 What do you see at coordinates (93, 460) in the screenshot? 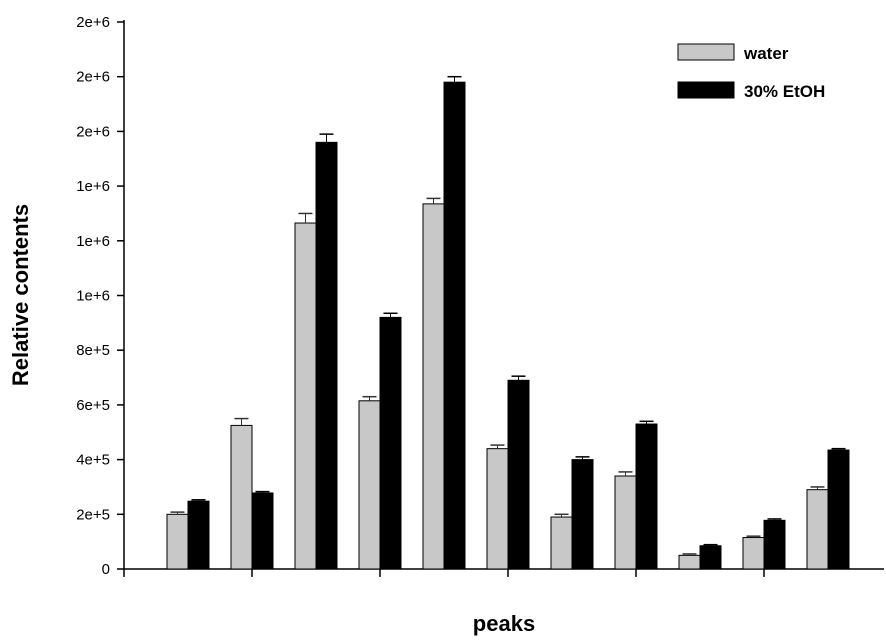
I see `y-tick-label: 4e+5` at bounding box center [93, 460].